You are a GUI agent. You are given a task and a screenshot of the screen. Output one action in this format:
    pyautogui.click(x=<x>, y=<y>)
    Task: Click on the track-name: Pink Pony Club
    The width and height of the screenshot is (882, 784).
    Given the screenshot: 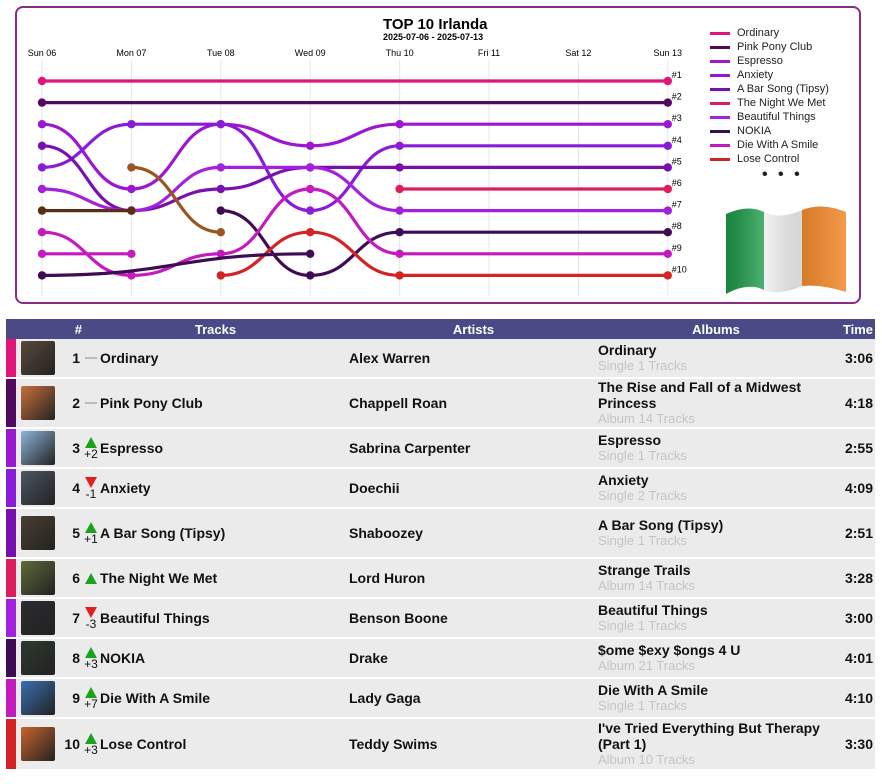 What is the action you would take?
    pyautogui.click(x=224, y=403)
    